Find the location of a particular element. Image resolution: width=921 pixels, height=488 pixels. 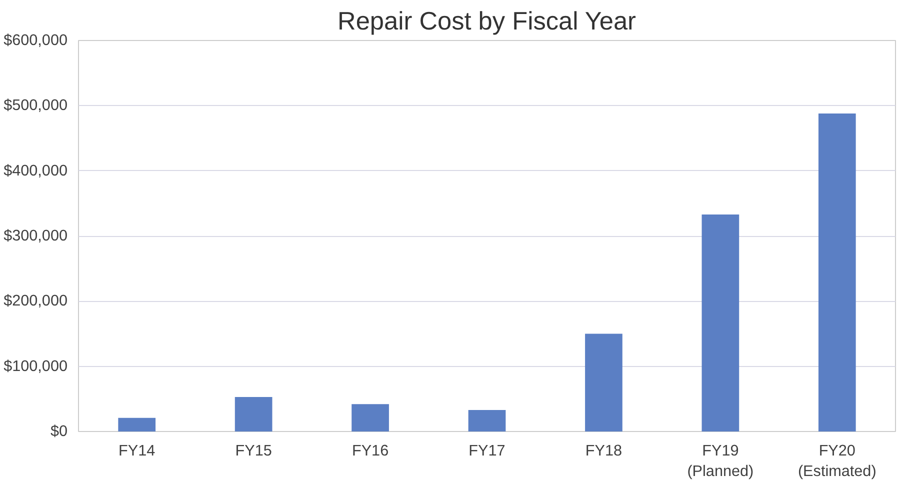

y-tick-label: $500,000 is located at coordinates (36, 105).